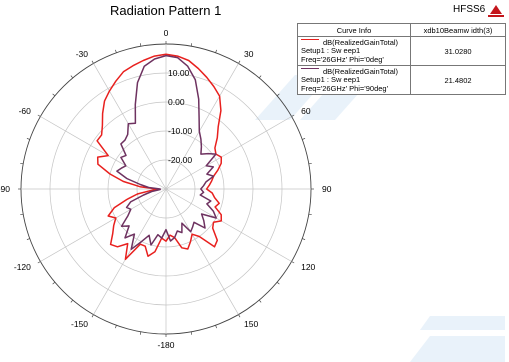  Describe the element at coordinates (327, 189) in the screenshot. I see `angle-tick-label: 90` at that location.